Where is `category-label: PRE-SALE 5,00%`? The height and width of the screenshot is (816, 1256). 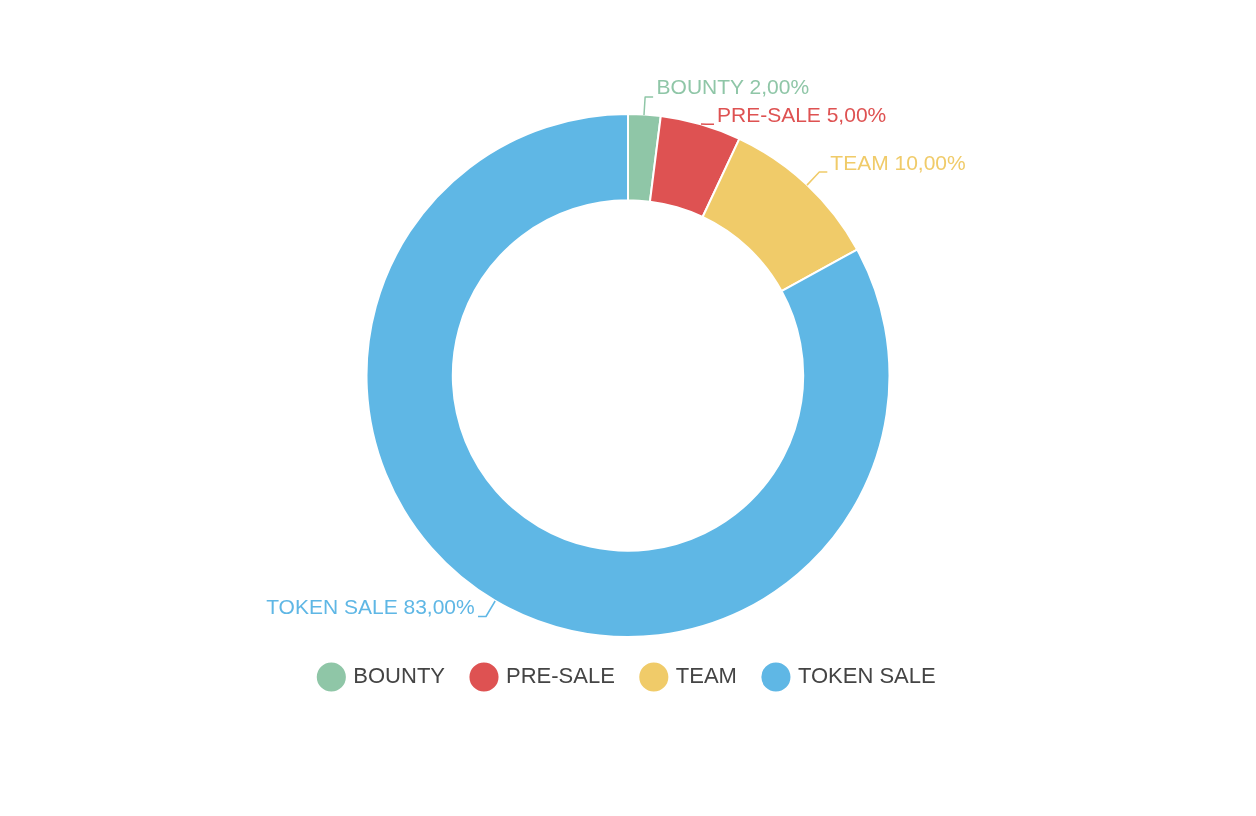
category-label: PRE-SALE 5,00% is located at coordinates (801, 115).